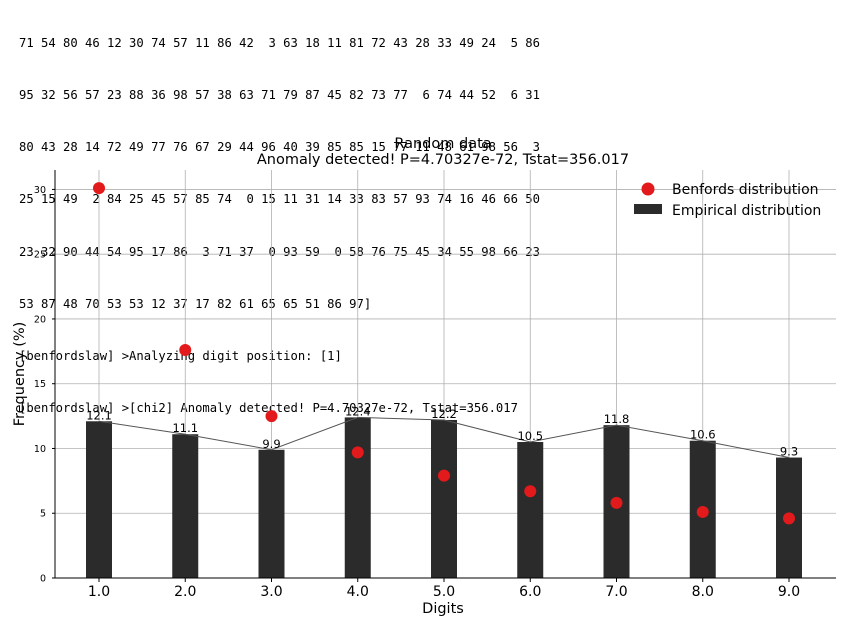 The width and height of the screenshot is (868, 627). I want to click on x-axis-label: Digits, so click(443, 609).